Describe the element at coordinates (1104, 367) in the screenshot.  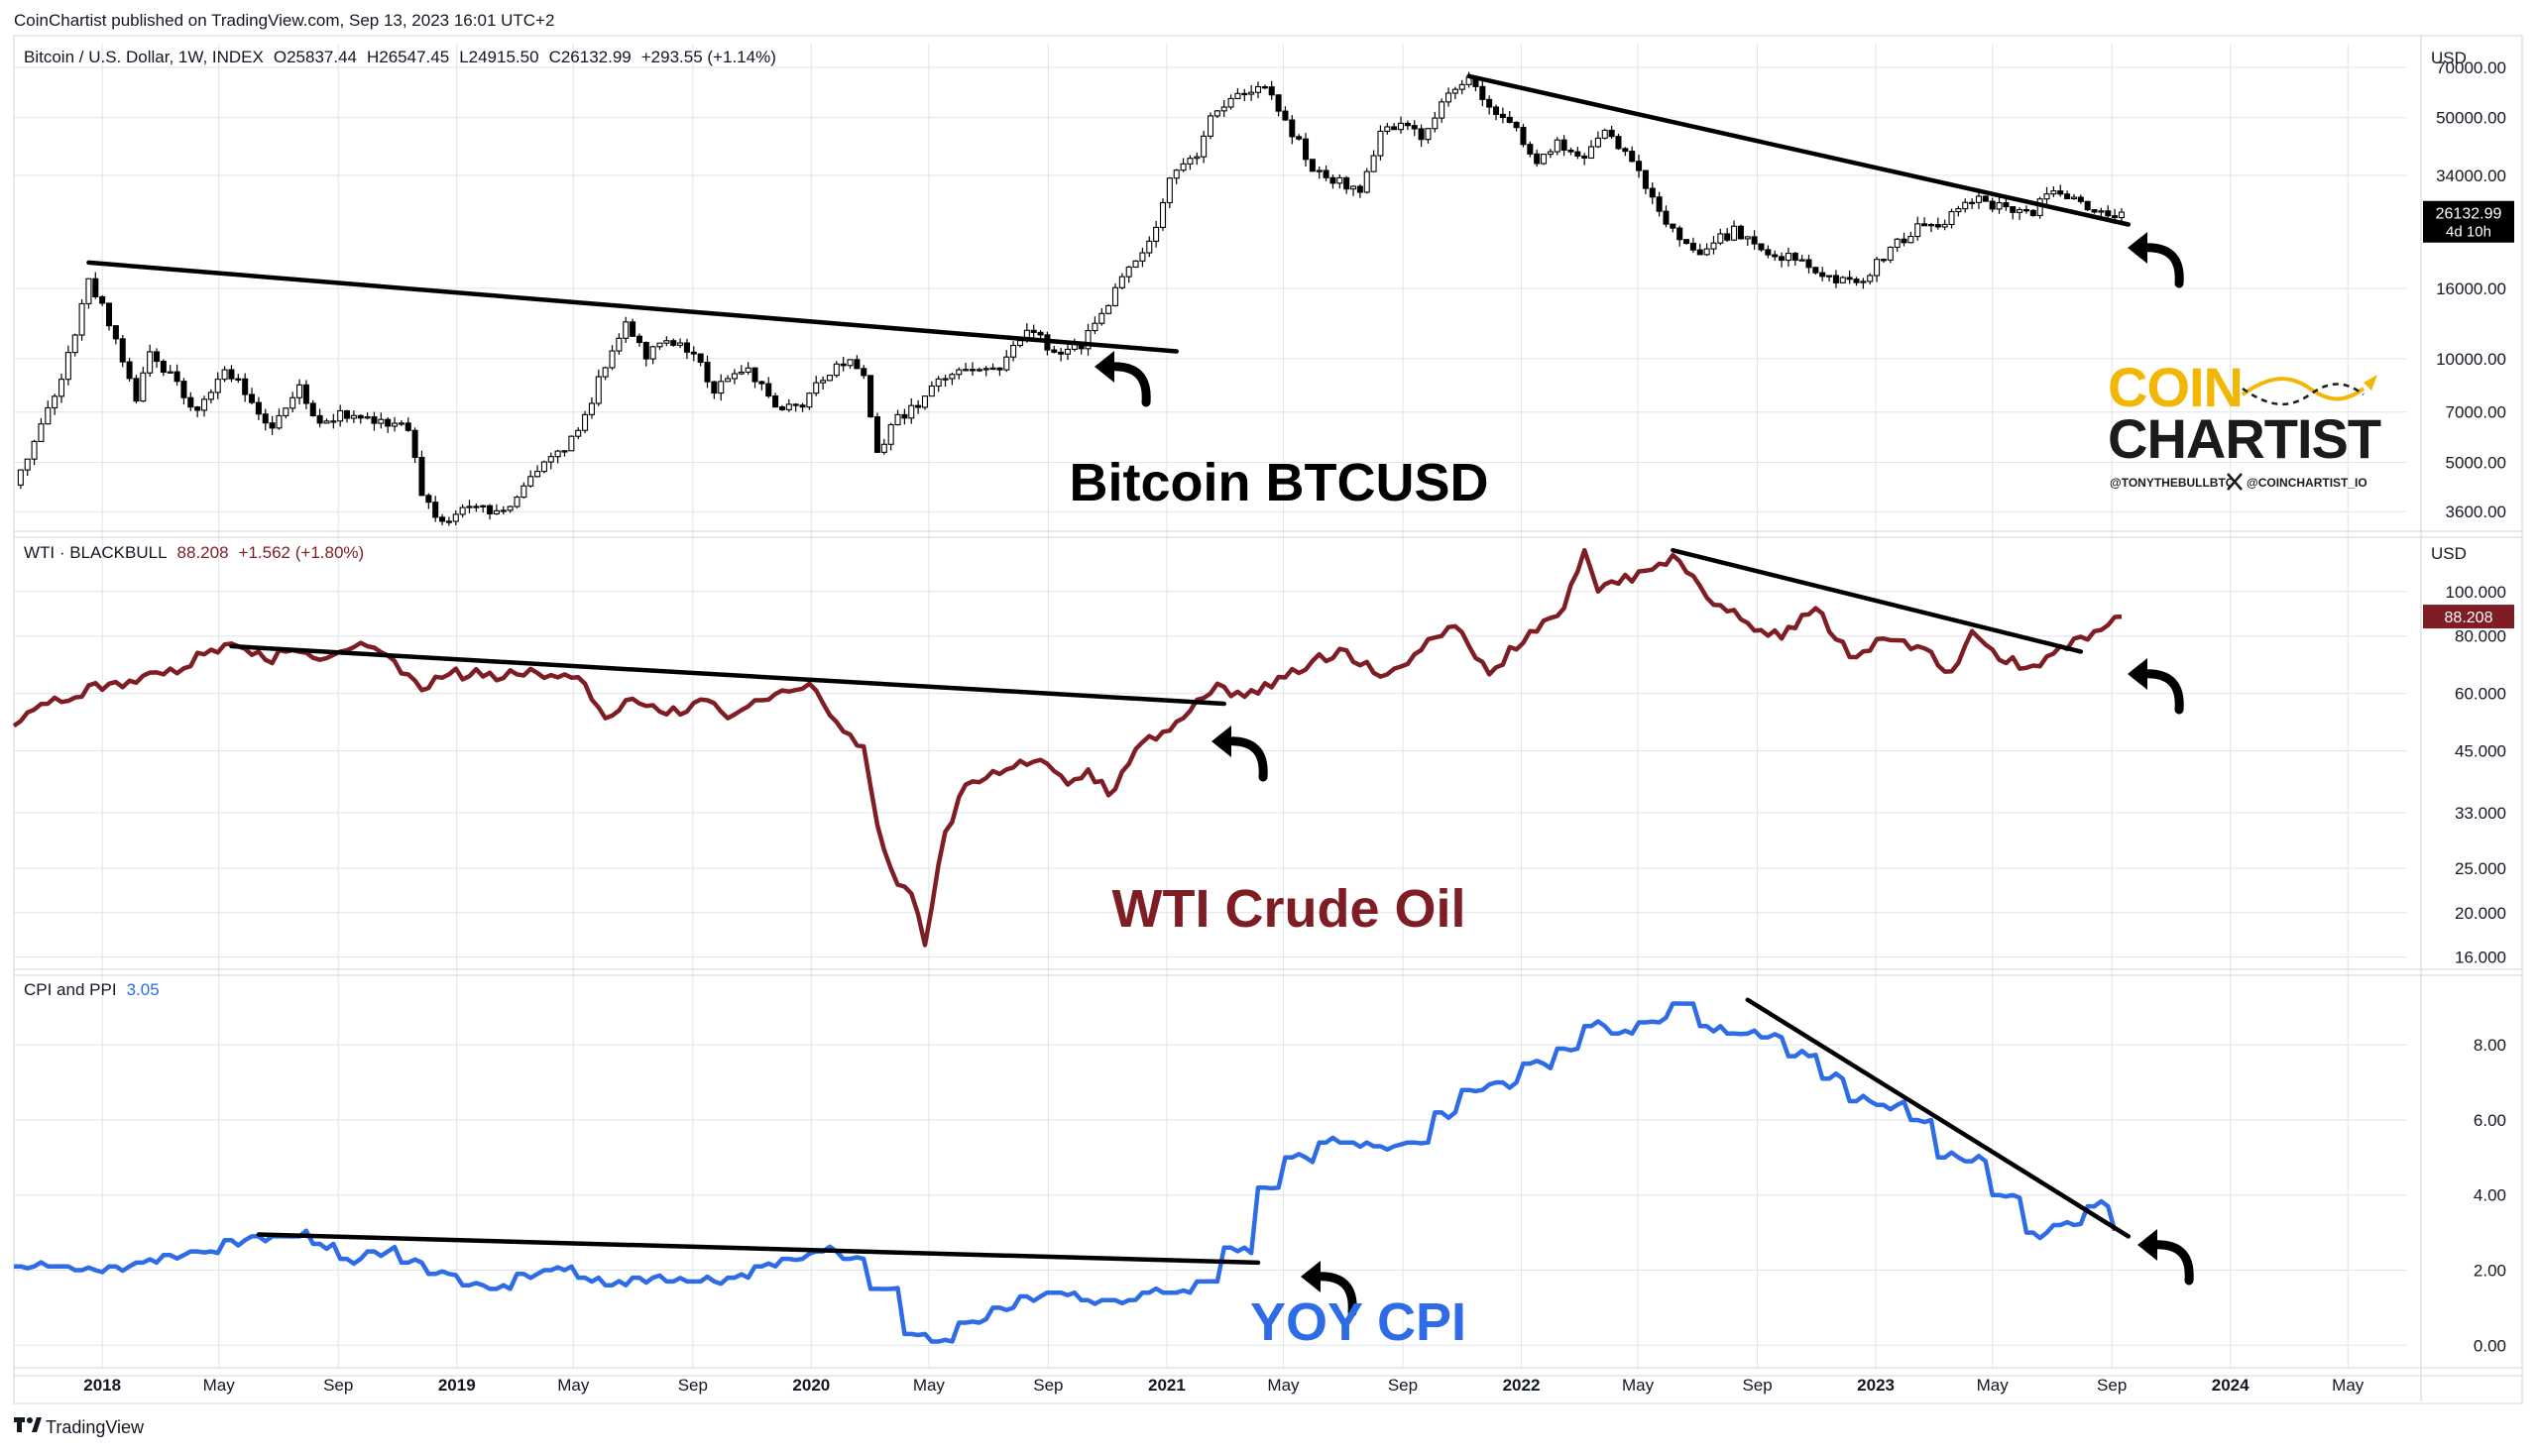
I see `curved-arrow-head` at that location.